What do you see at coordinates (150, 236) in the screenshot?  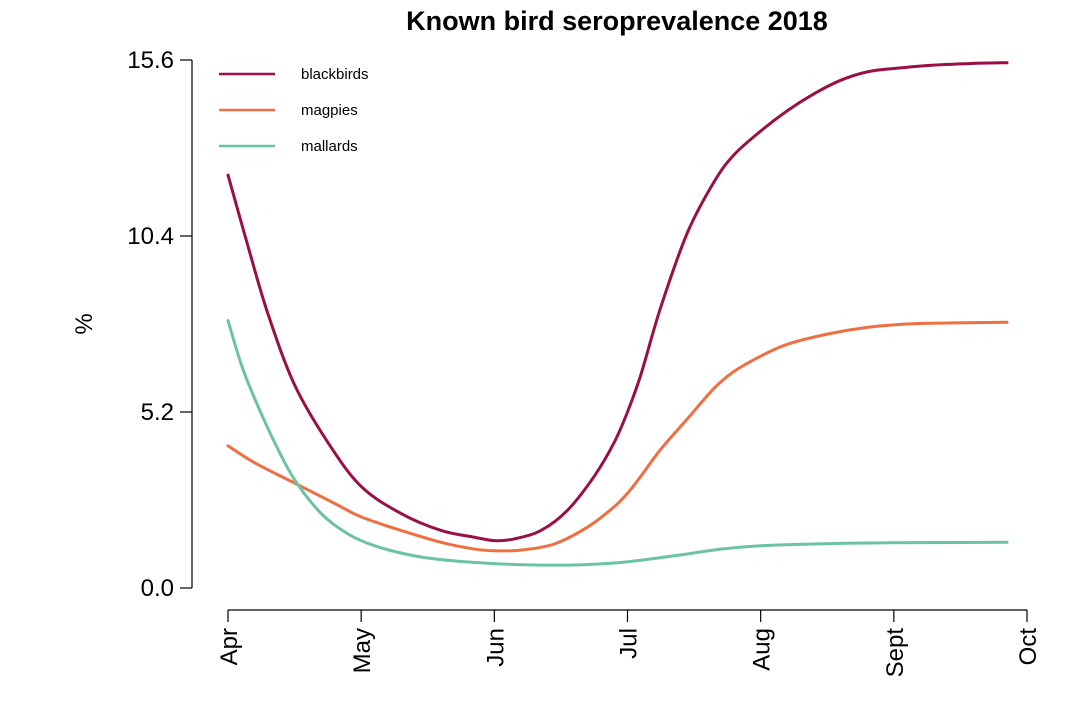 I see `y-tick-label: 10.4` at bounding box center [150, 236].